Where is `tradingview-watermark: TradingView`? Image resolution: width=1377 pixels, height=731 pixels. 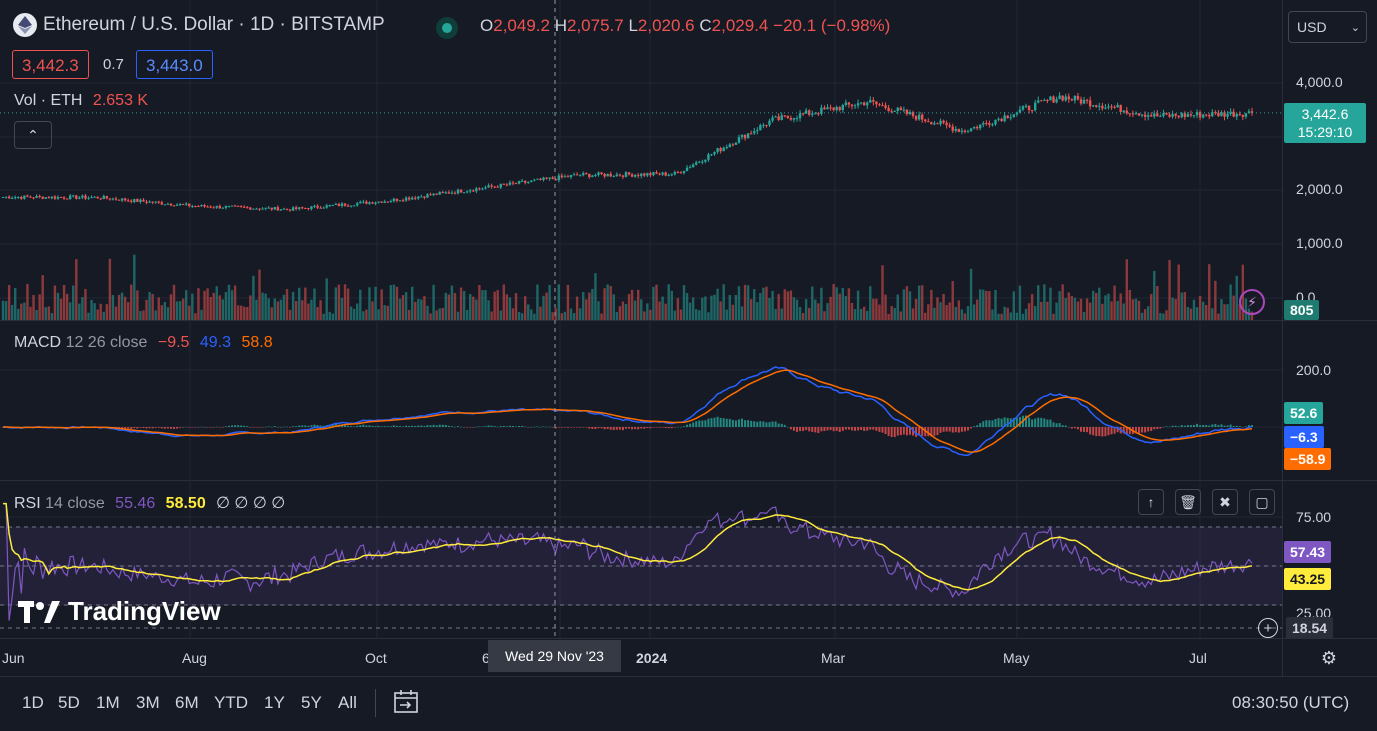 tradingview-watermark: TradingView is located at coordinates (119, 611).